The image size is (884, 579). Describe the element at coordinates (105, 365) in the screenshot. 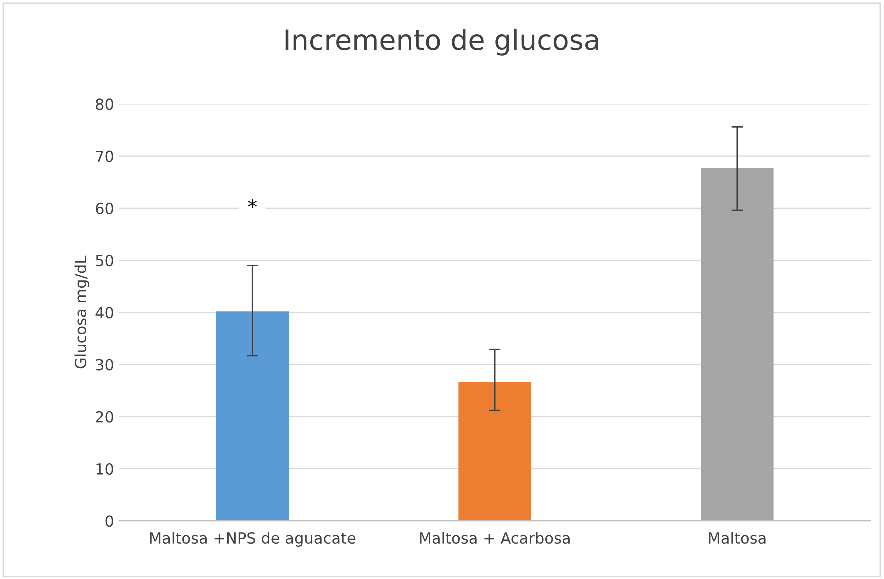

I see `y-tick-label: 30` at that location.